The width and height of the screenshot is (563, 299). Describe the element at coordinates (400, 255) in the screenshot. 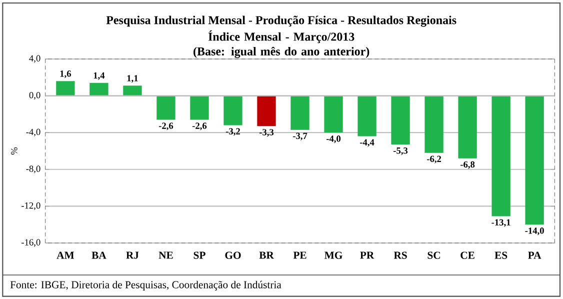

I see `x-tick-label: RS` at that location.